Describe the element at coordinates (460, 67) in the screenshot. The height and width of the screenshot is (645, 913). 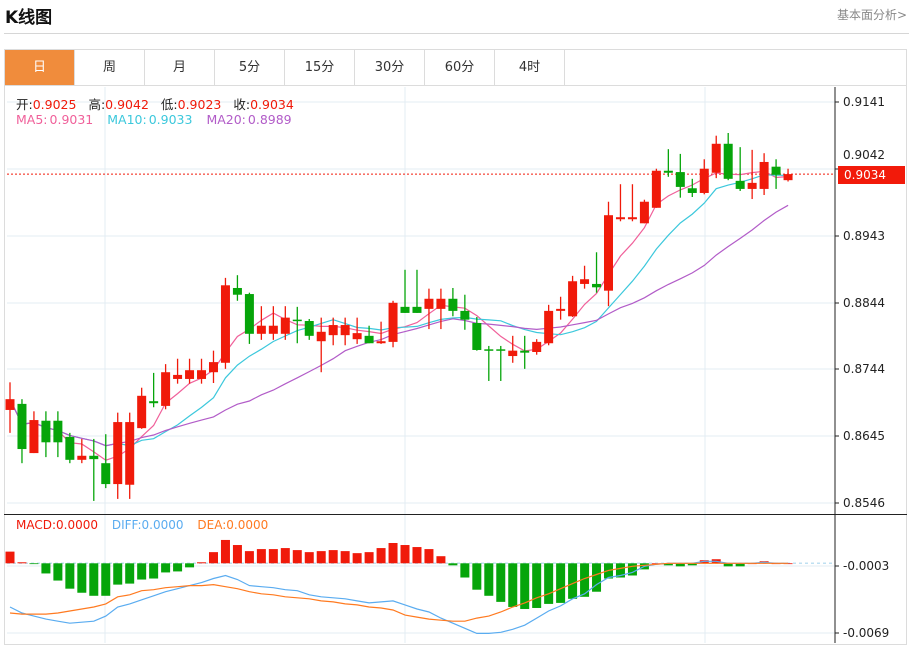
I see `tab-60min: 60分` at that location.